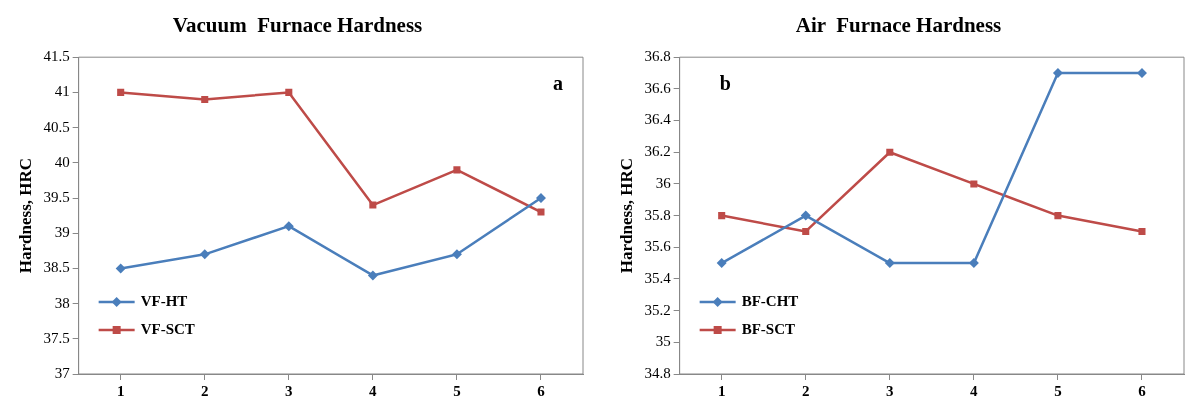 The width and height of the screenshot is (1202, 414). What do you see at coordinates (658, 277) in the screenshot?
I see `y-tick-label: 35.4` at bounding box center [658, 277].